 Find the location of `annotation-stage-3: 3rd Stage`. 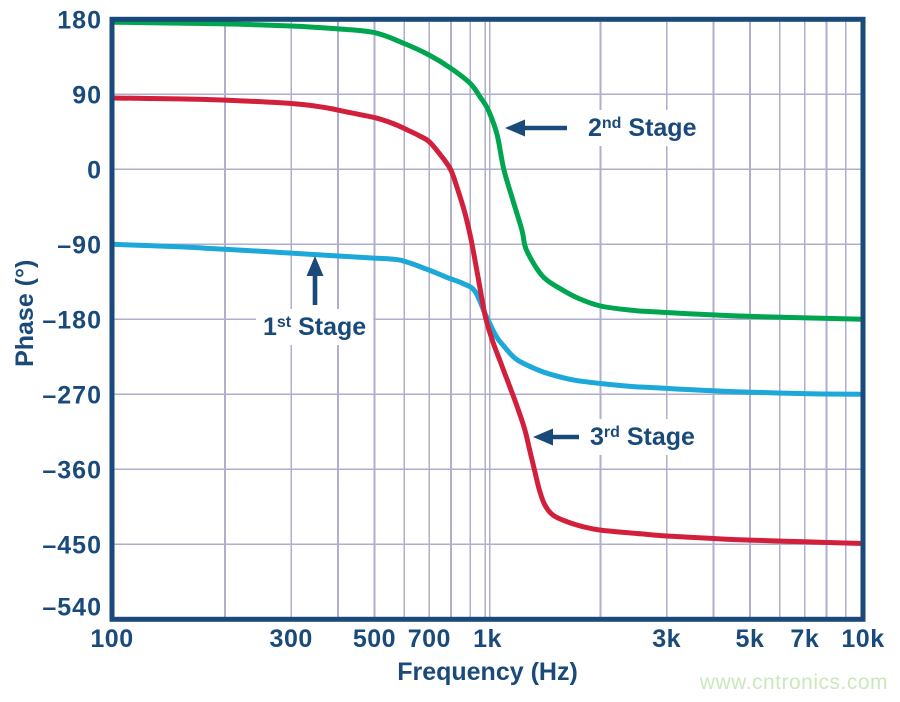

annotation-stage-3: 3rd Stage is located at coordinates (618, 437).